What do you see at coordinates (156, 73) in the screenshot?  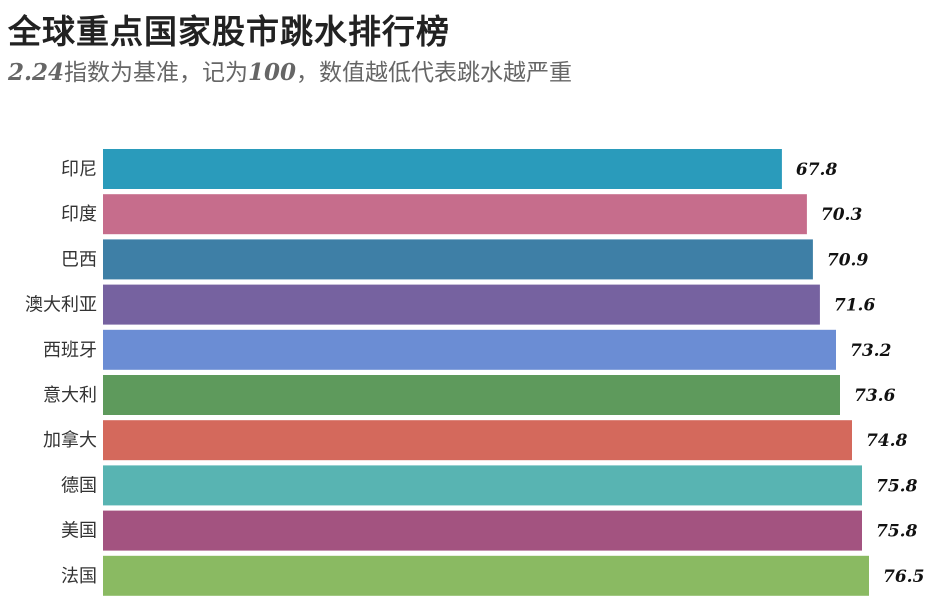 I see `subtitle-text-1: 指数为基准，记为` at bounding box center [156, 73].